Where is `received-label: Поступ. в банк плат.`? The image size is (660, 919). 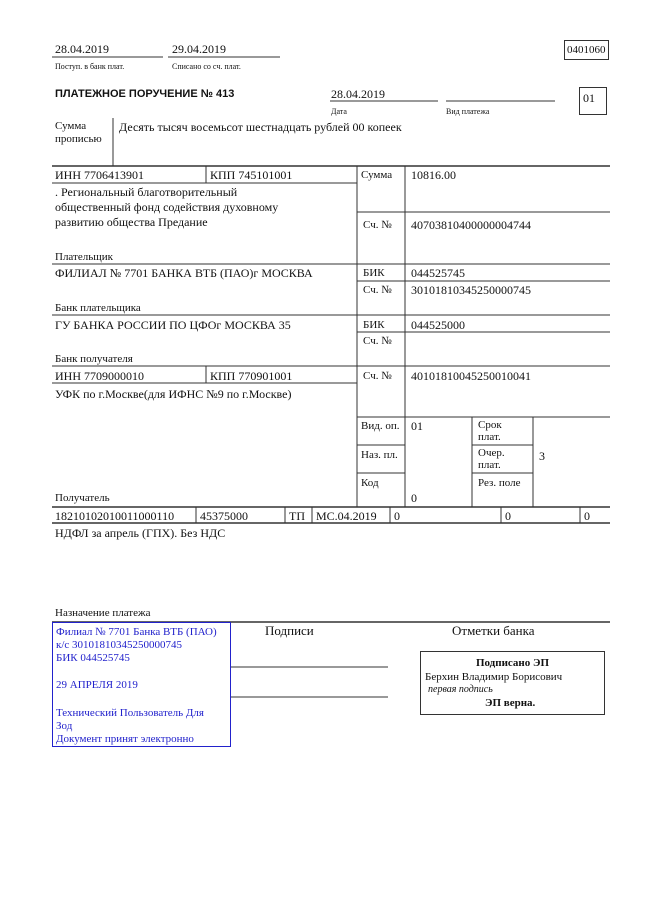 received-label: Поступ. в банк плат. is located at coordinates (90, 66).